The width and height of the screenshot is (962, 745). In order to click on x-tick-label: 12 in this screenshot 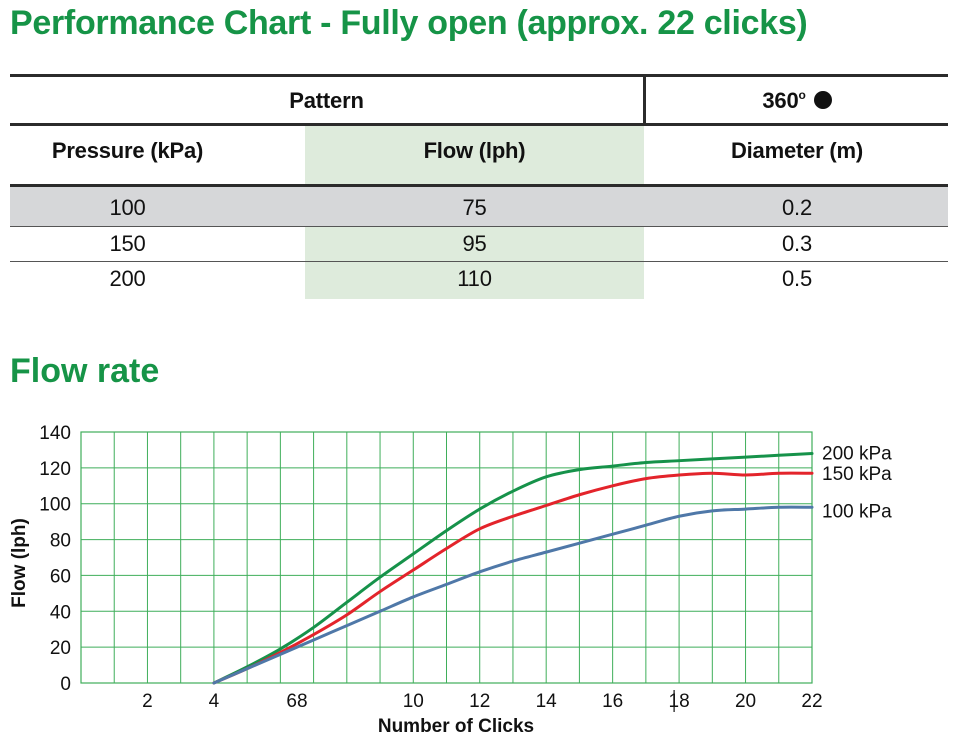, I will do `click(479, 701)`.